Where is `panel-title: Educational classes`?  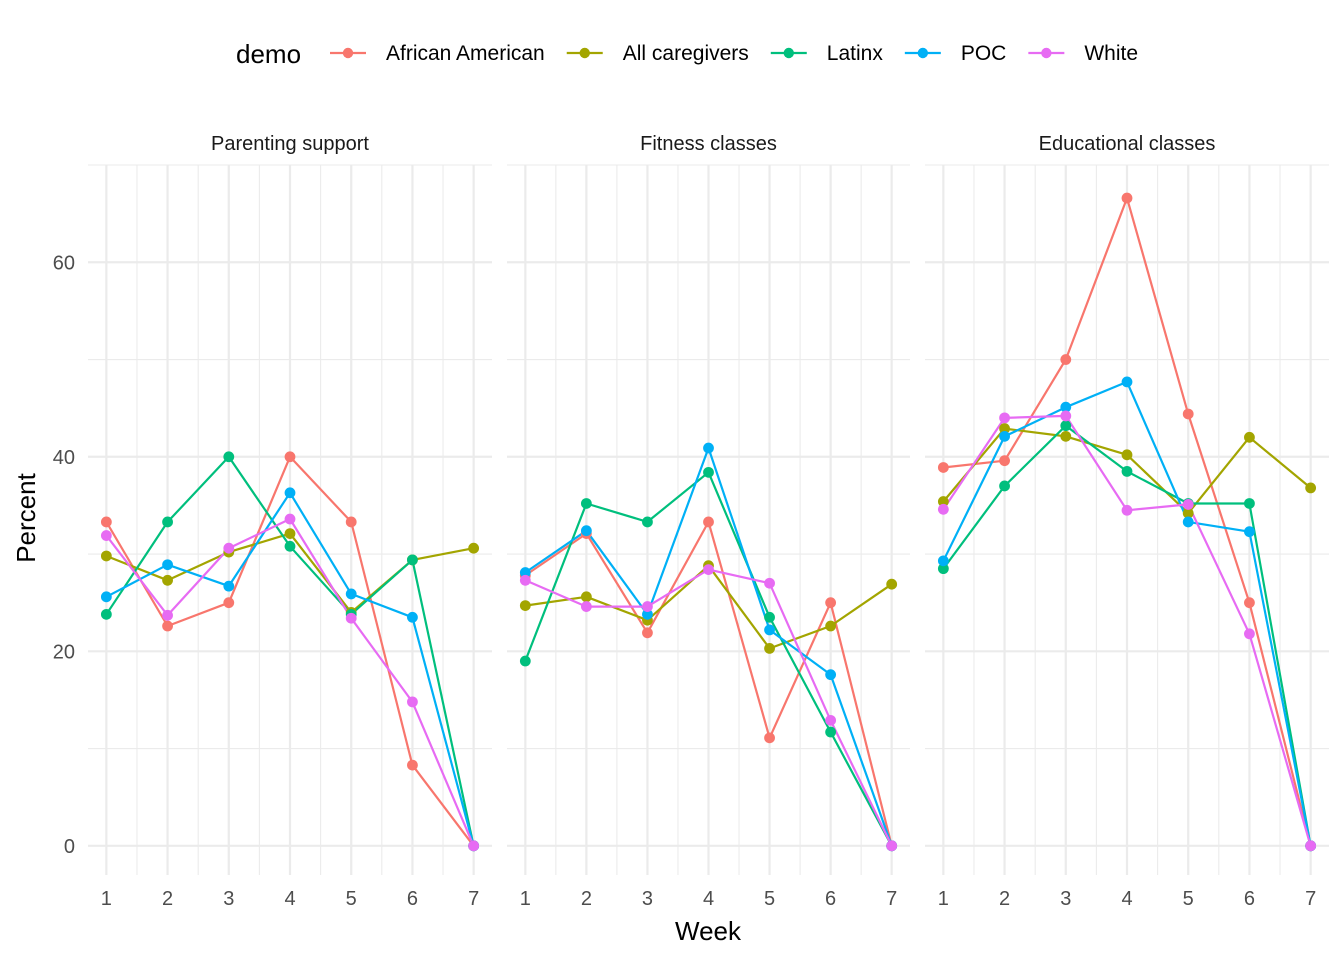 panel-title: Educational classes is located at coordinates (1127, 144).